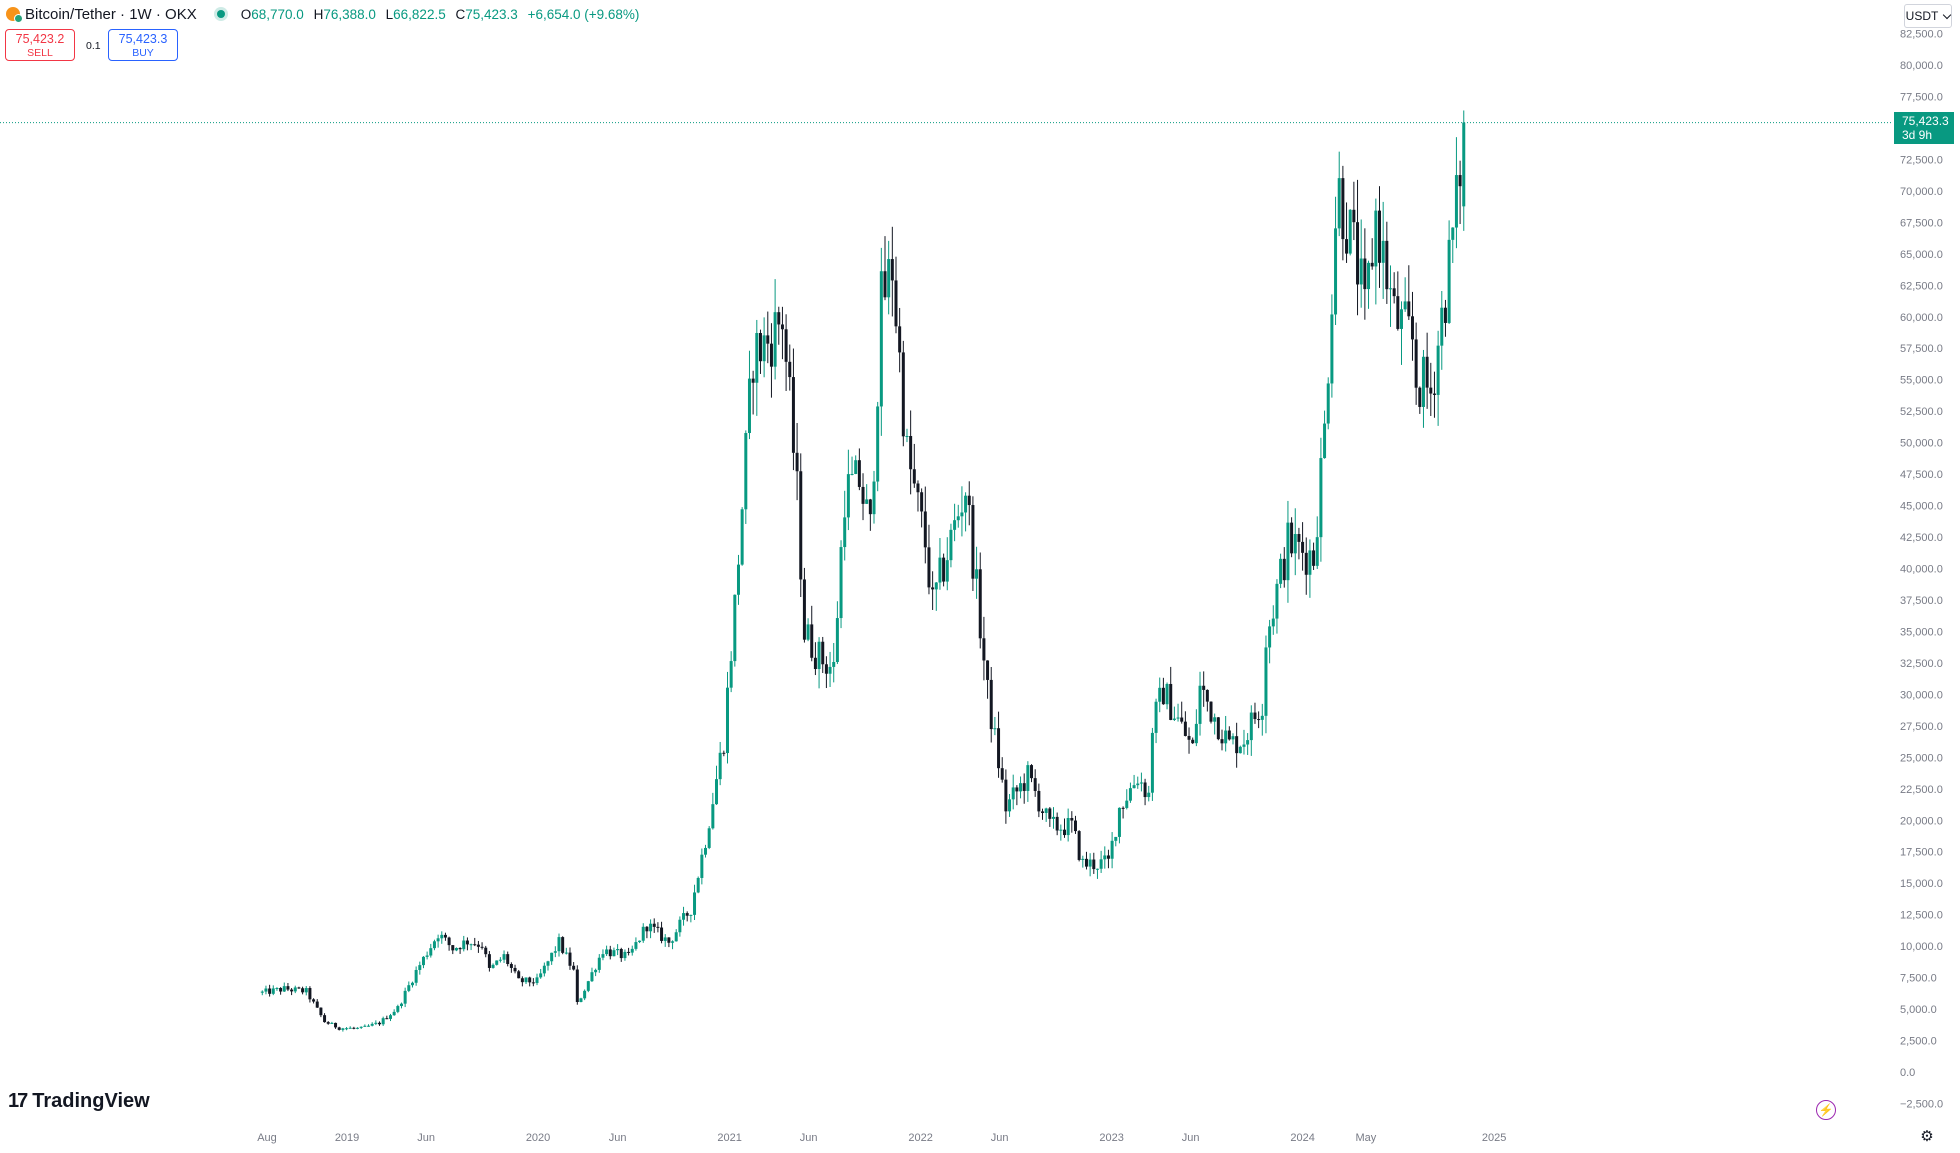 The image size is (1960, 1153). What do you see at coordinates (920, 1138) in the screenshot?
I see `time-tick-label: 2022` at bounding box center [920, 1138].